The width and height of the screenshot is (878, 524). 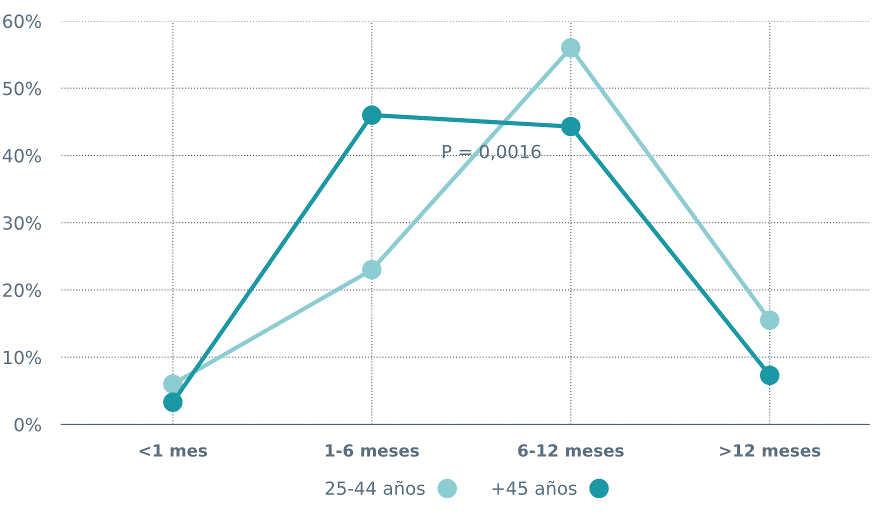 What do you see at coordinates (375, 488) in the screenshot?
I see `legend-label: 25-44 años` at bounding box center [375, 488].